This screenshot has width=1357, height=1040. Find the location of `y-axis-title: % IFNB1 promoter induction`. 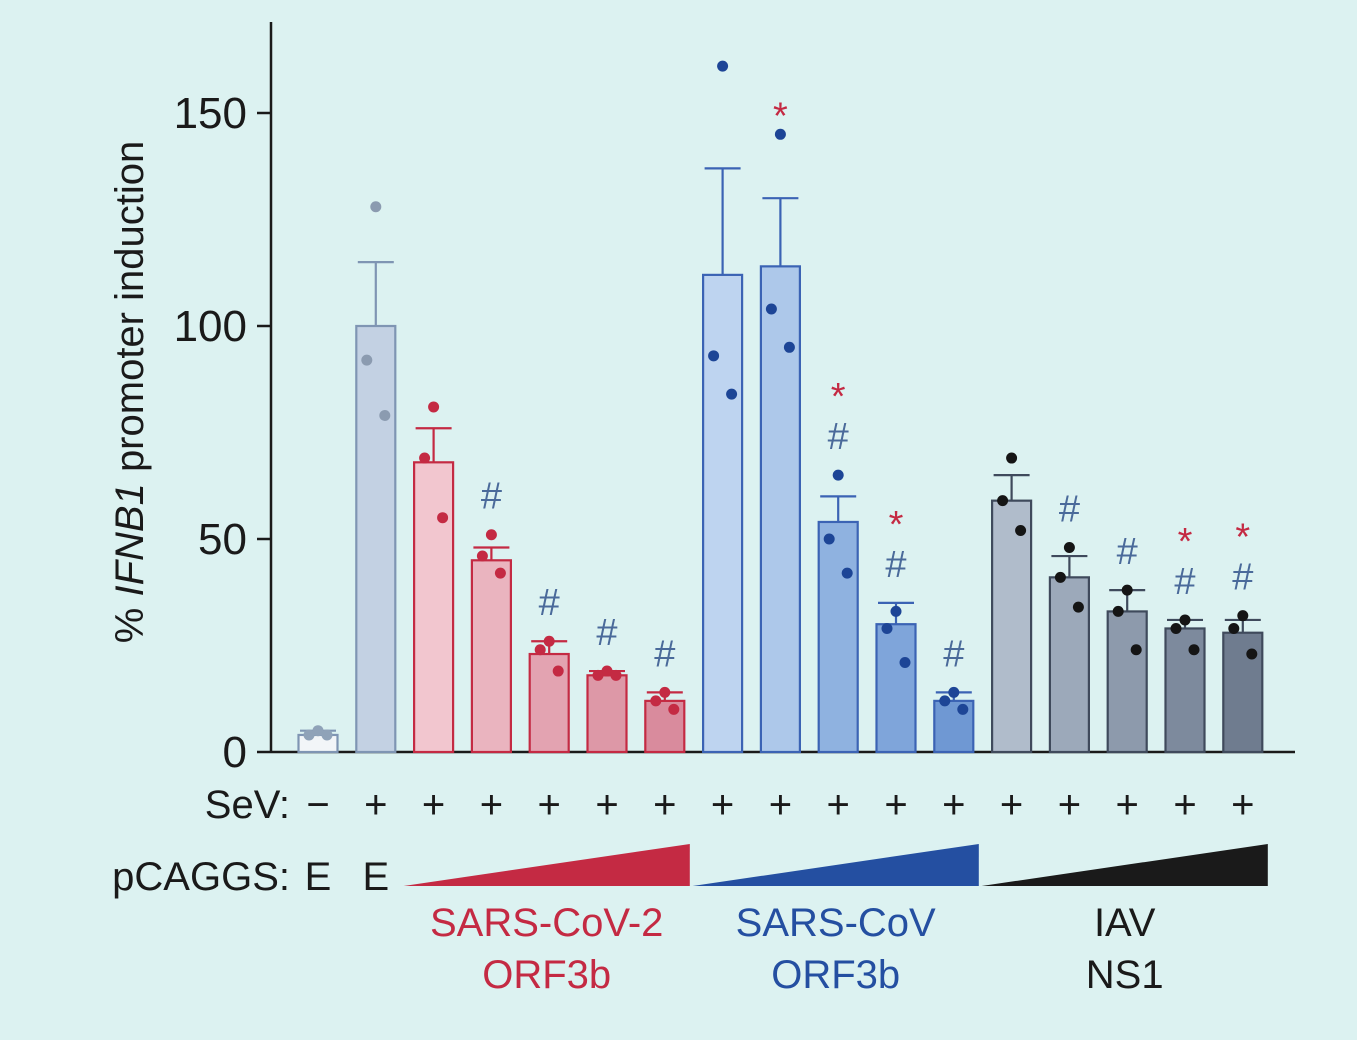

y-axis-title: % IFNB1 promoter induction is located at coordinates (130, 392).